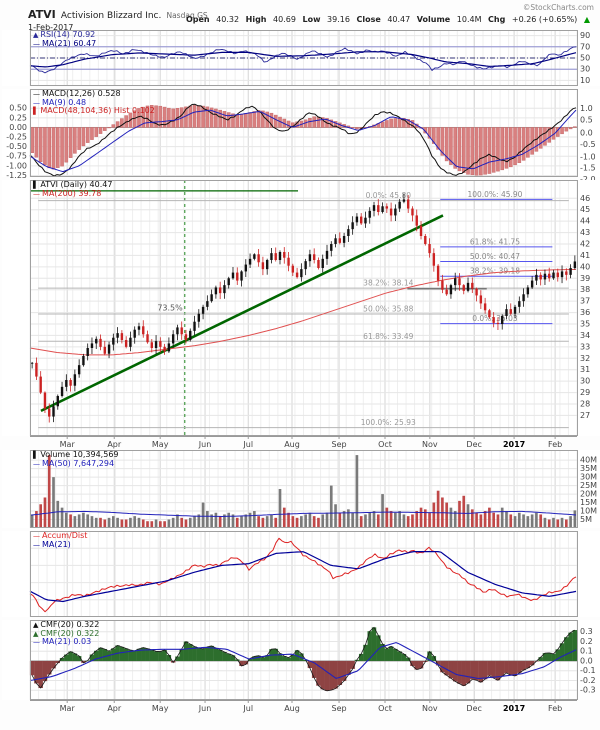 The width and height of the screenshot is (600, 730). I want to click on y-axis-label: 0.25, so click(18, 117).